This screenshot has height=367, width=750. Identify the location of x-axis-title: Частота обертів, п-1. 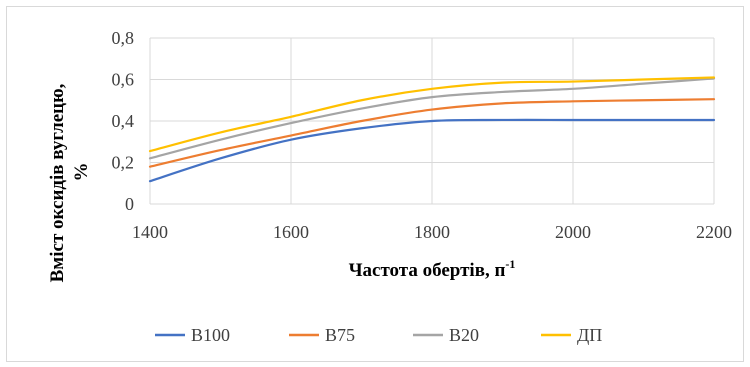
(432, 269).